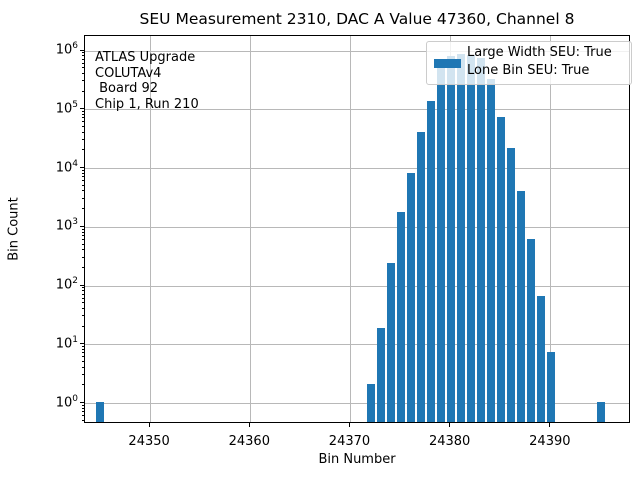  What do you see at coordinates (357, 169) in the screenshot?
I see `gridline-y-1e4` at bounding box center [357, 169].